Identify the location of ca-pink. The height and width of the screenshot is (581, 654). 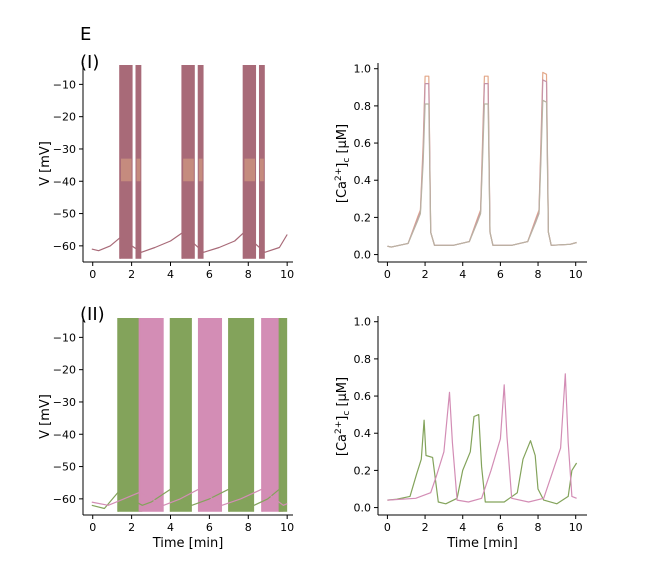
(482, 438).